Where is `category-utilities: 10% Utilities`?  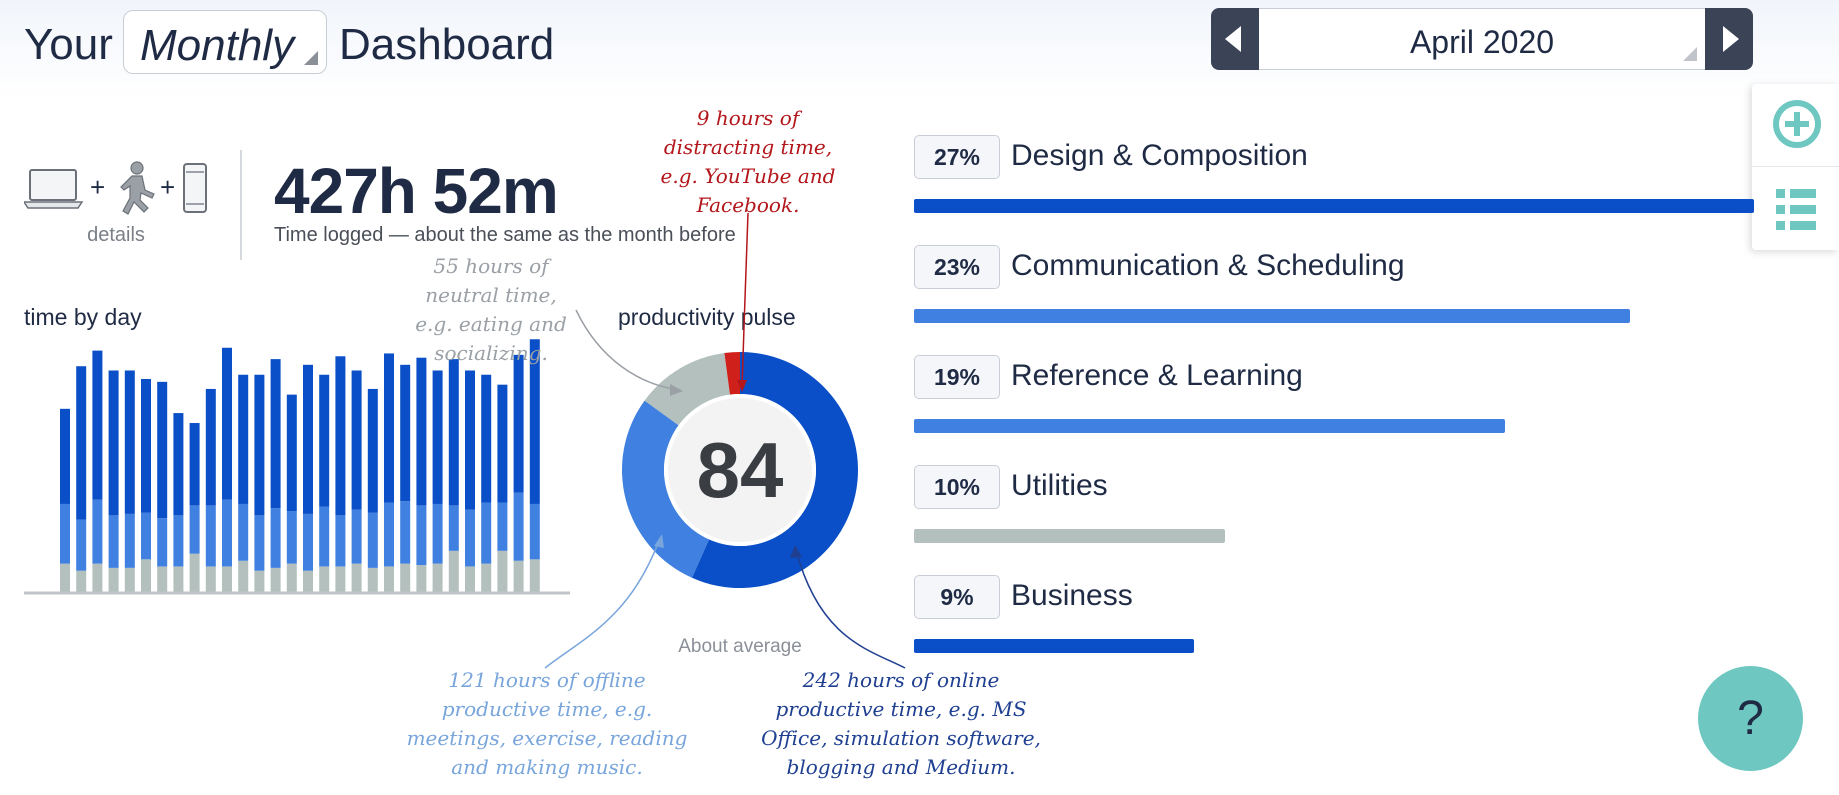
category-utilities: 10% Utilities is located at coordinates (1334, 515).